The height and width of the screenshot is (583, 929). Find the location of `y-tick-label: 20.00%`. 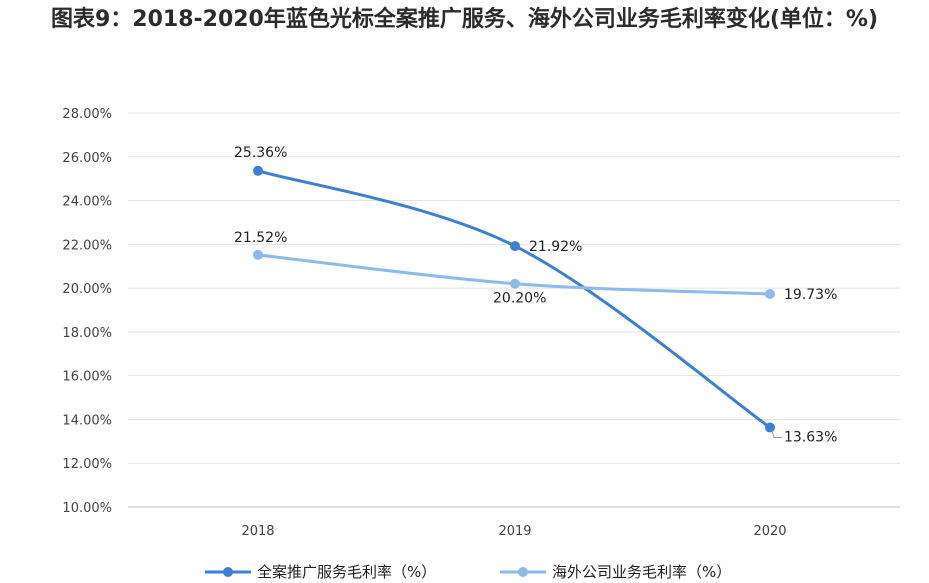

y-tick-label: 20.00% is located at coordinates (87, 289).